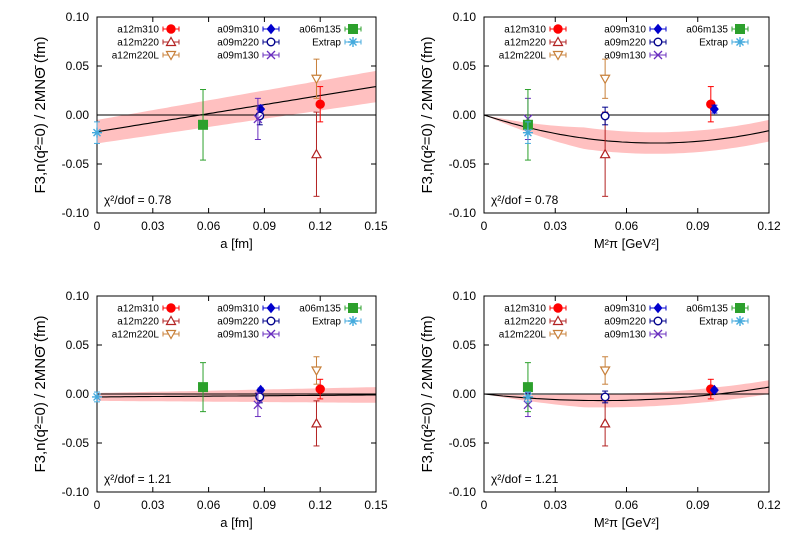 The width and height of the screenshot is (794, 543). Describe the element at coordinates (138, 30) in the screenshot. I see `legend-label-a12m310: a12m310` at that location.